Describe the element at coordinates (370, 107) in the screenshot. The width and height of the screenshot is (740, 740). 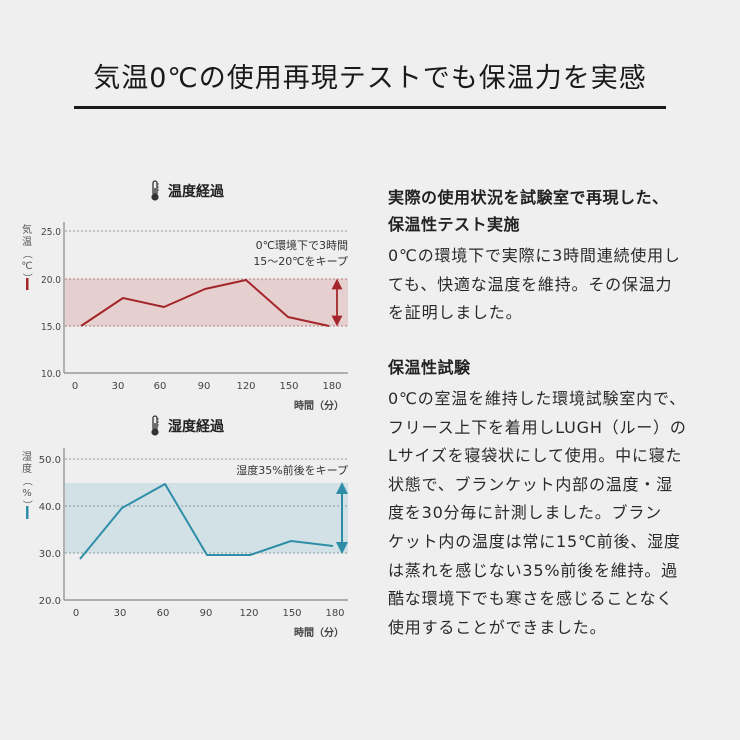
I see `title-divider` at that location.